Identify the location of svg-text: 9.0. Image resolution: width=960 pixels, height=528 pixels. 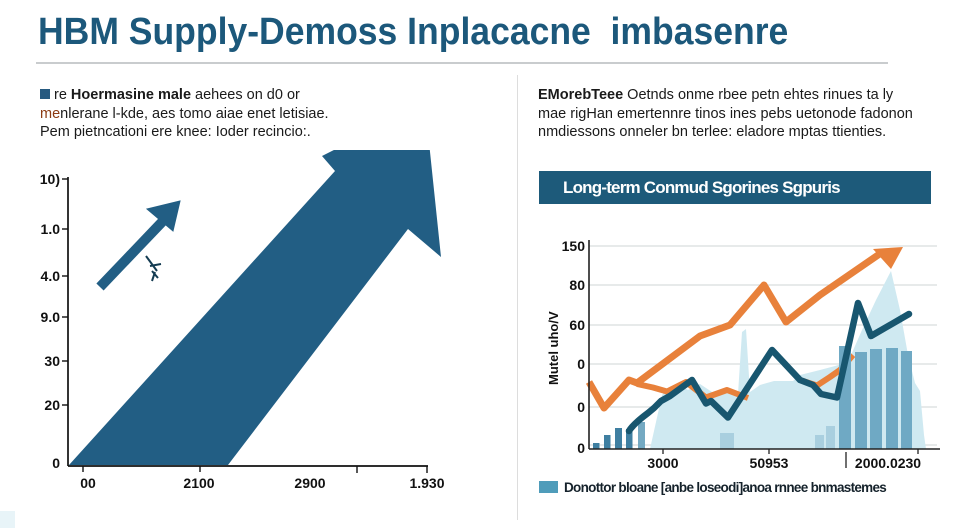
(51, 317).